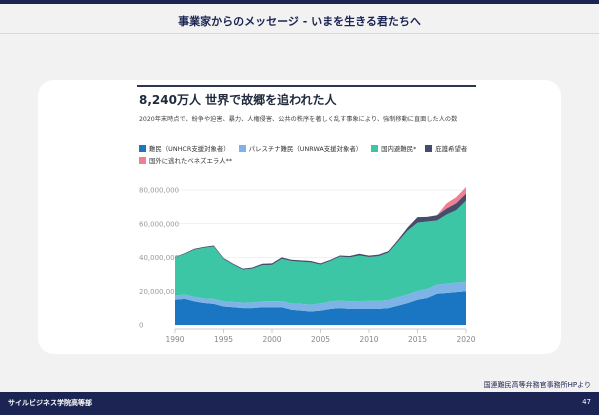 This screenshot has height=415, width=599. What do you see at coordinates (537, 385) in the screenshot?
I see `source-note: 国連難民高等弁務官事務所HPより` at bounding box center [537, 385].